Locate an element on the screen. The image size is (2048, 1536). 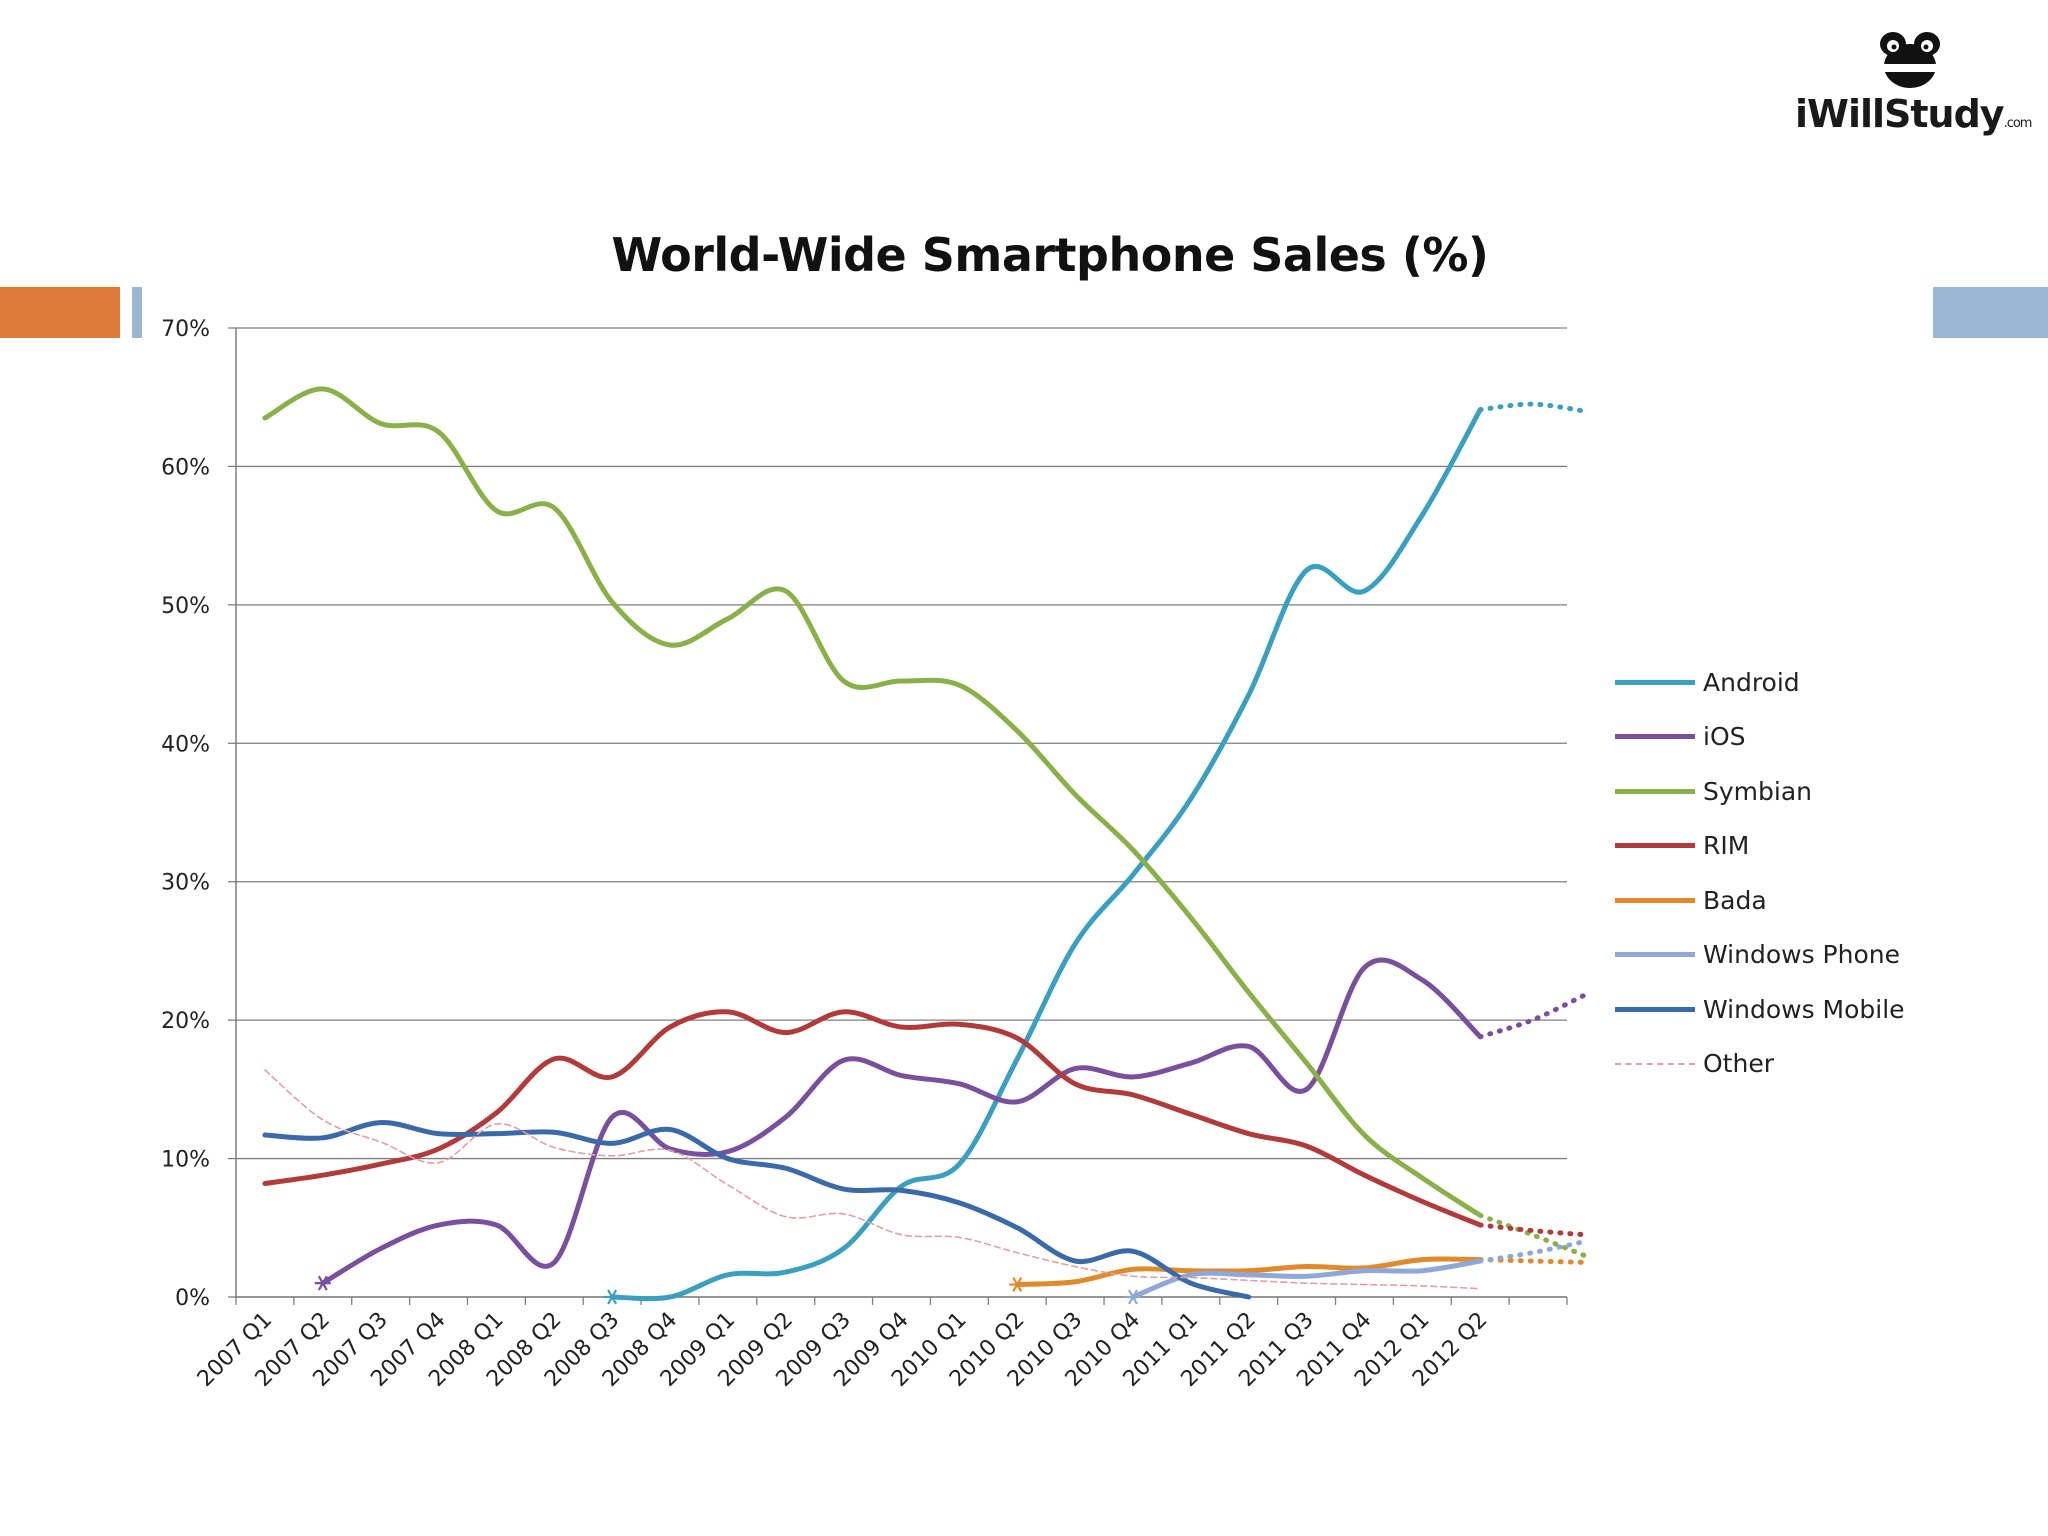
legend-item-symbian: Symbian is located at coordinates (1760, 791).